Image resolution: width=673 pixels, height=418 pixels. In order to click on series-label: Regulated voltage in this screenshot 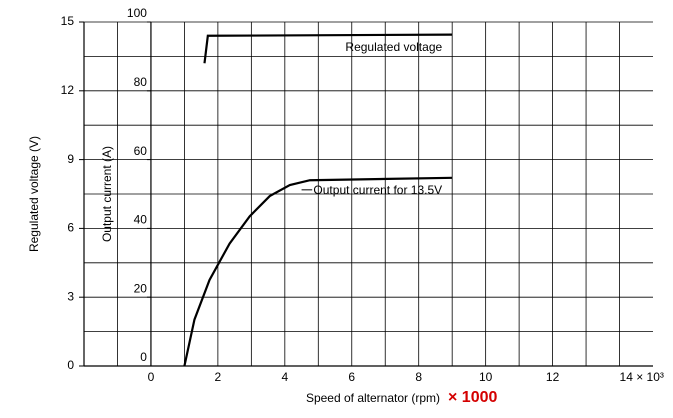, I will do `click(393, 47)`.